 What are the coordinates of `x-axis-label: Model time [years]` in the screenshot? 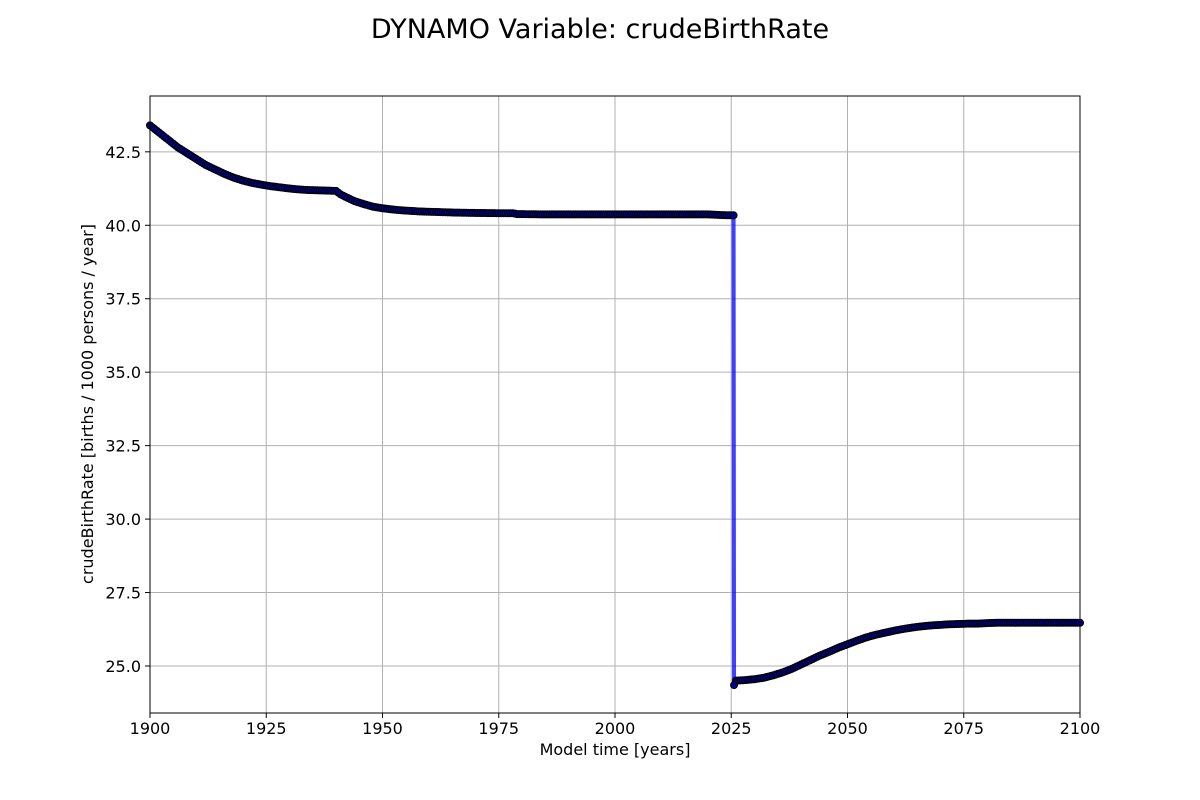 It's located at (615, 749).